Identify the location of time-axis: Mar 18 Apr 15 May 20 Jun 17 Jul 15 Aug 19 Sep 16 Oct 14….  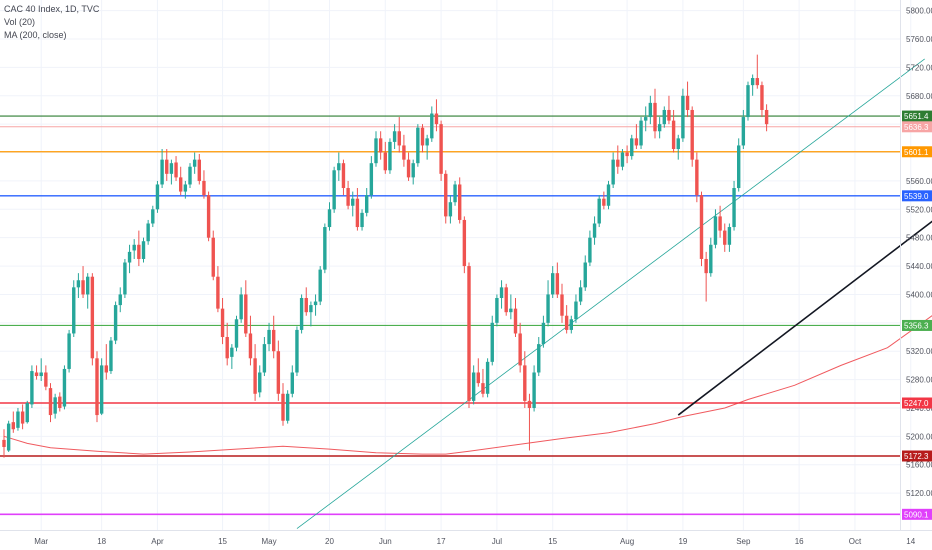
(483, 541).